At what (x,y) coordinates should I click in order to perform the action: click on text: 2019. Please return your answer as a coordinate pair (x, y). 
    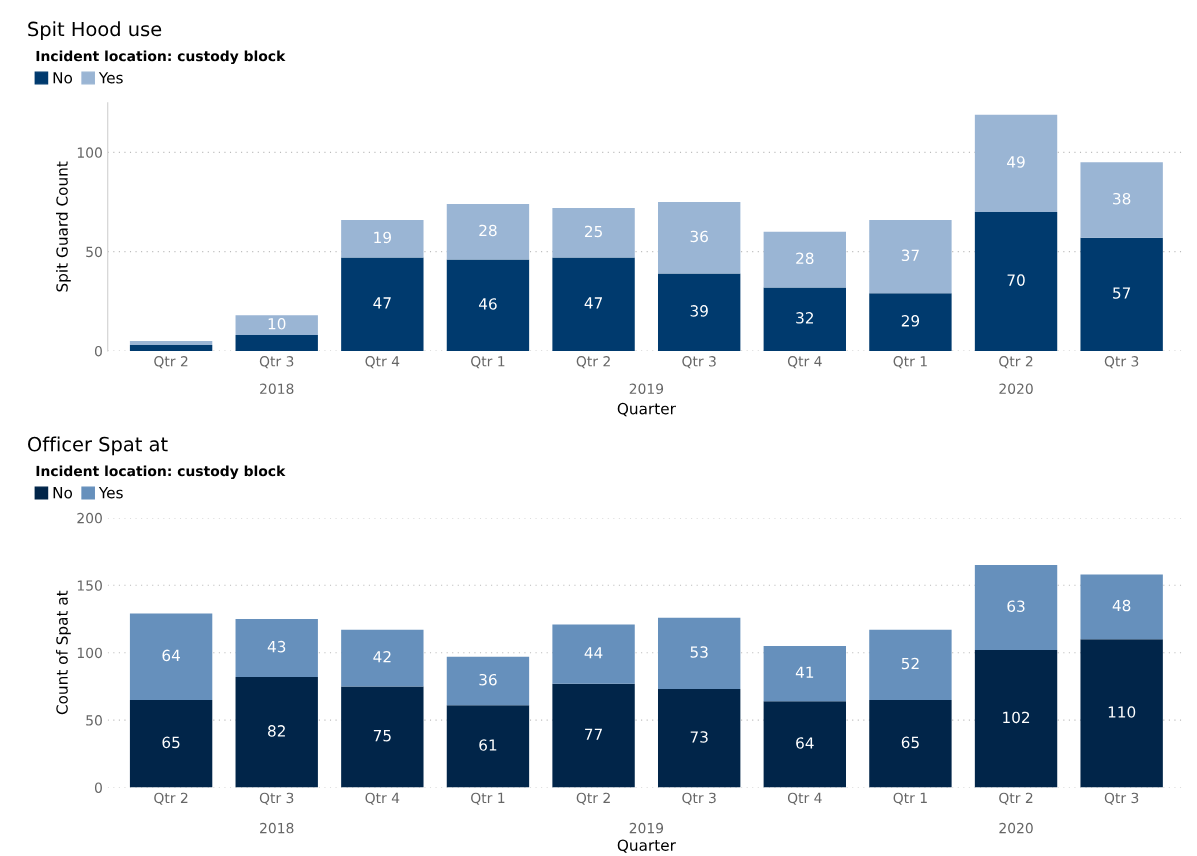
    Looking at the image, I should click on (646, 388).